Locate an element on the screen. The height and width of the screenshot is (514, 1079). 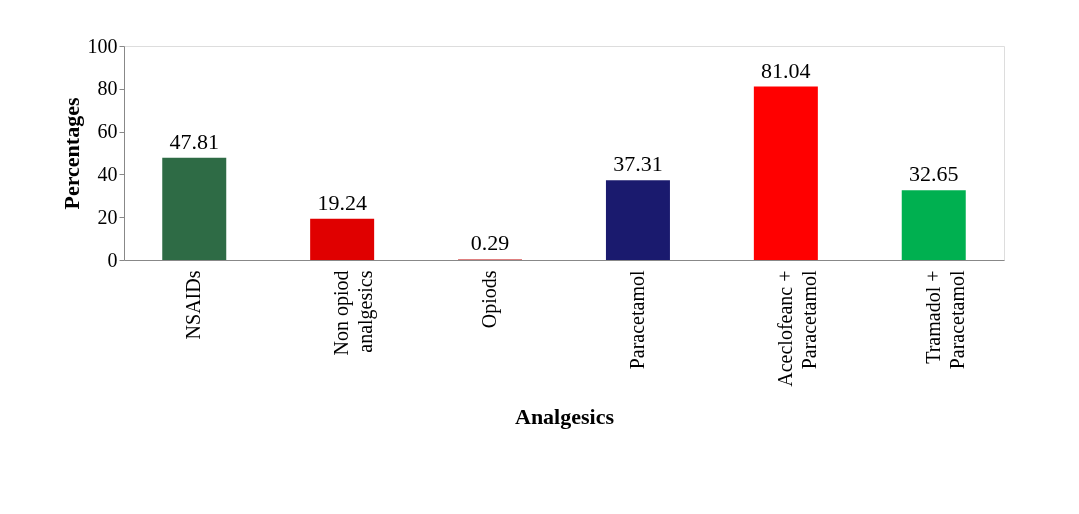
x-tick-label: NSAIDs is located at coordinates (193, 305).